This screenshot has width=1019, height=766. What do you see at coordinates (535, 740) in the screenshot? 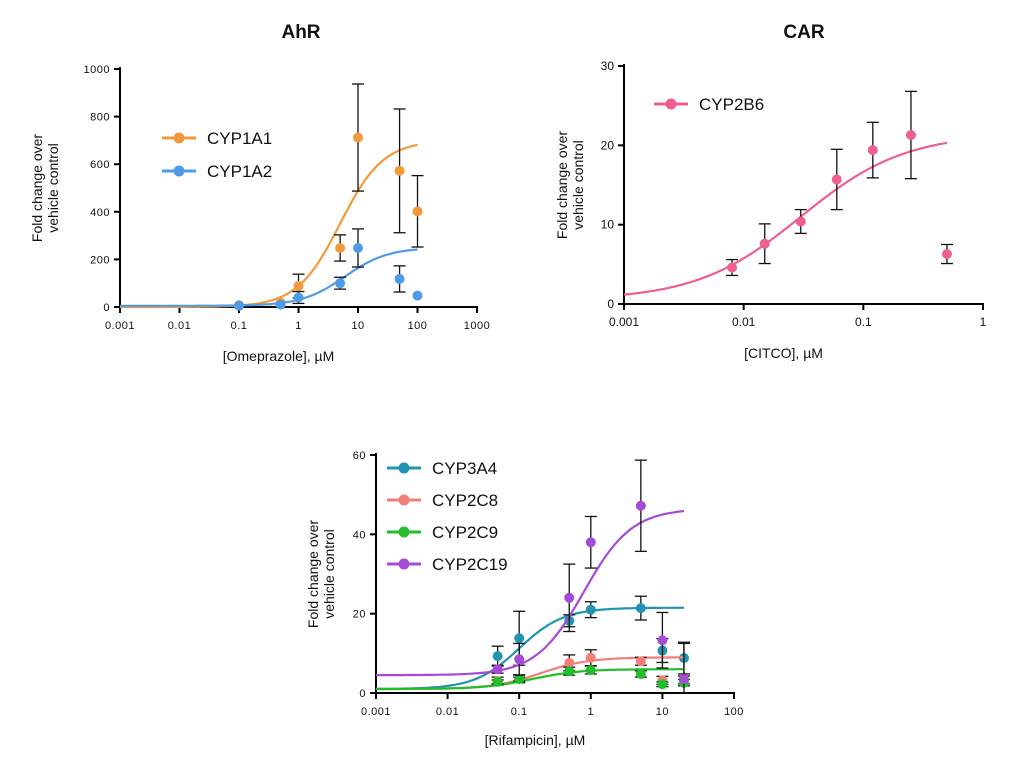
I see `x-axis-label: [Rifampicin], µM` at bounding box center [535, 740].